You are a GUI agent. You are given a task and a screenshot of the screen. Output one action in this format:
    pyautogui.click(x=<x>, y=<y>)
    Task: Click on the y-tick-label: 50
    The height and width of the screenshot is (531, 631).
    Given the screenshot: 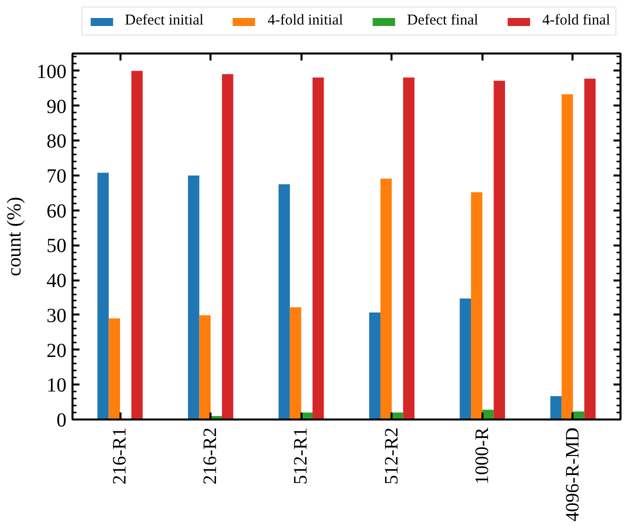 What is the action you would take?
    pyautogui.click(x=56, y=246)
    